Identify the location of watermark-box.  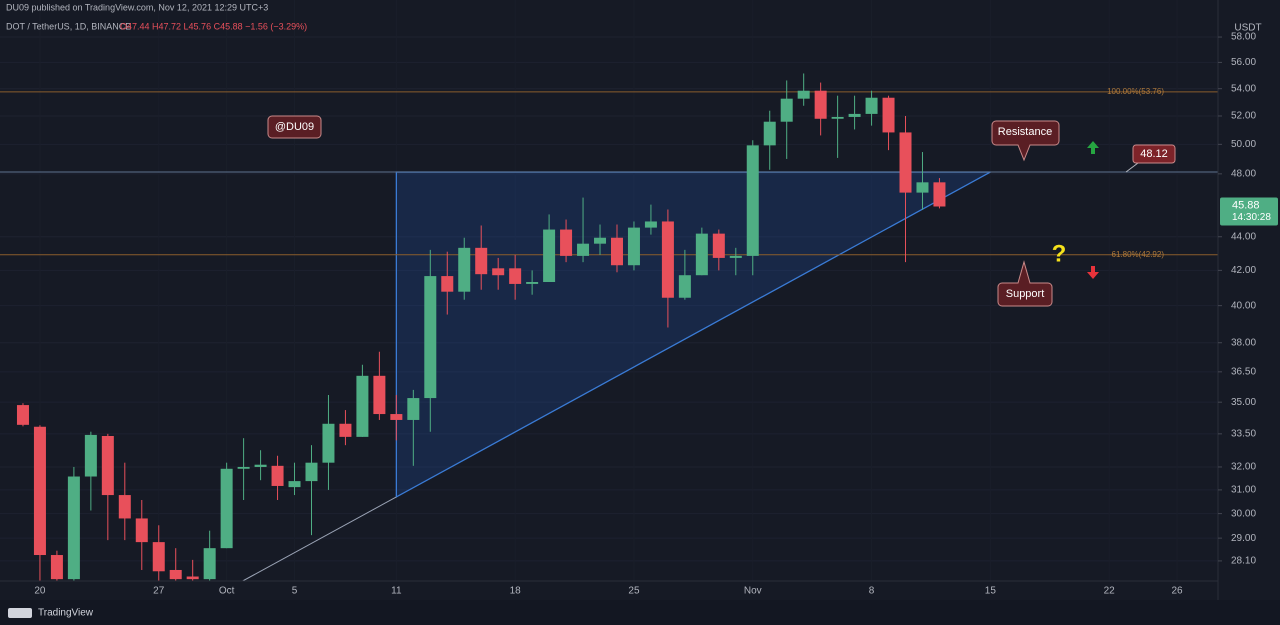
(294, 127).